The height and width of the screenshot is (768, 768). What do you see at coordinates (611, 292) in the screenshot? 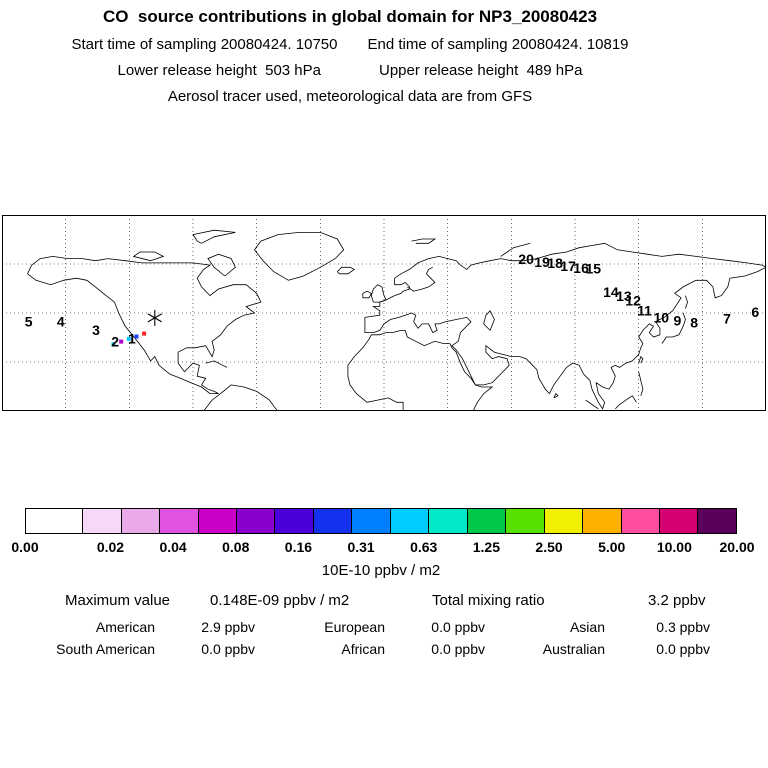
I see `trajectory-day-label: 14` at bounding box center [611, 292].